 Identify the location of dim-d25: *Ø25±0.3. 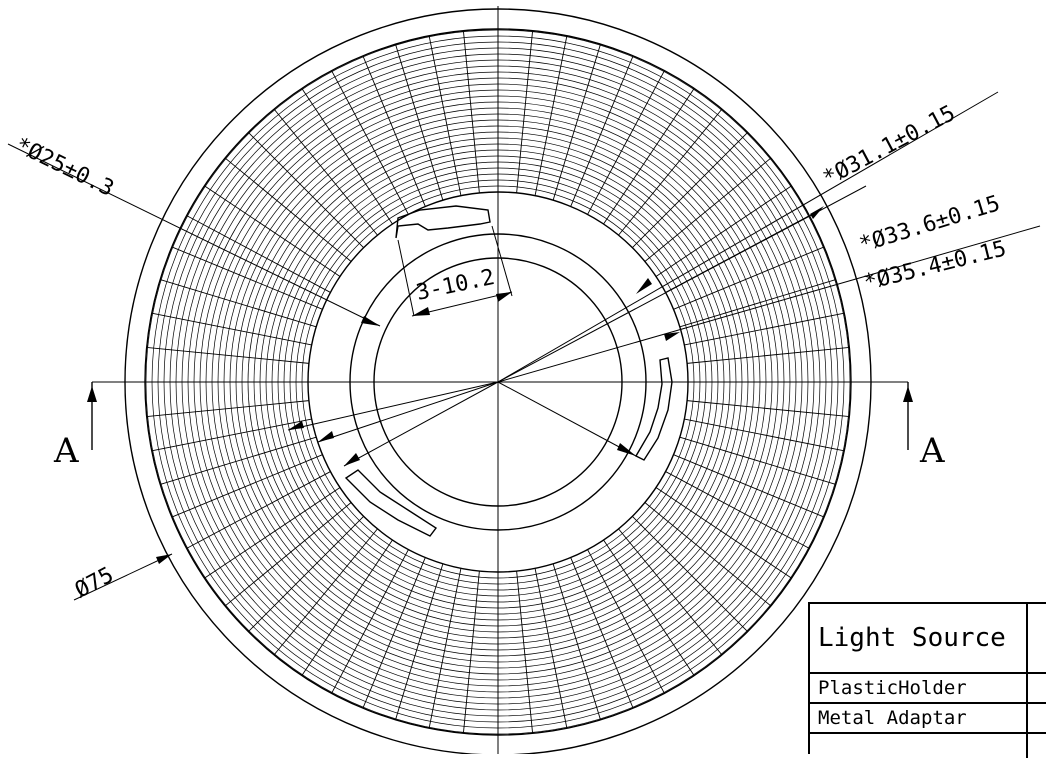
(64, 167).